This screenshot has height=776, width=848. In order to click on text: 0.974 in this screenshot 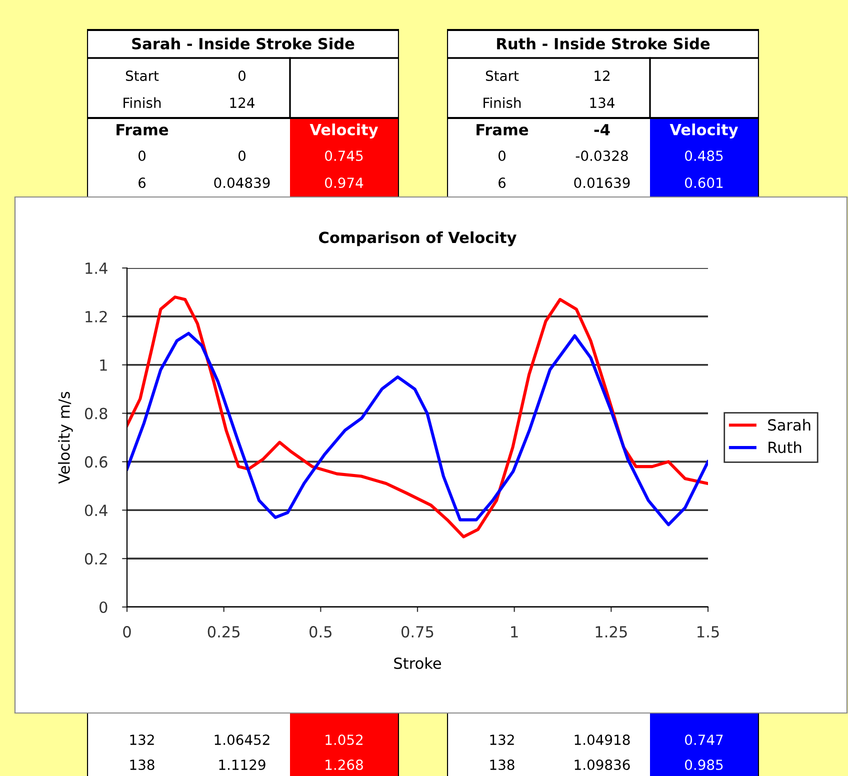, I will do `click(344, 183)`.